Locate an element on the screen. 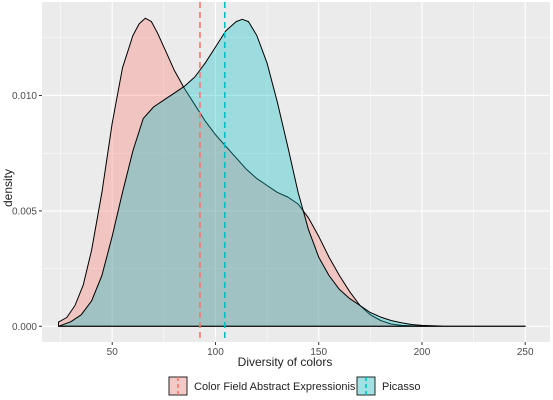 This screenshot has width=553, height=400. x-axis-title: Diversity of colors is located at coordinates (285, 362).